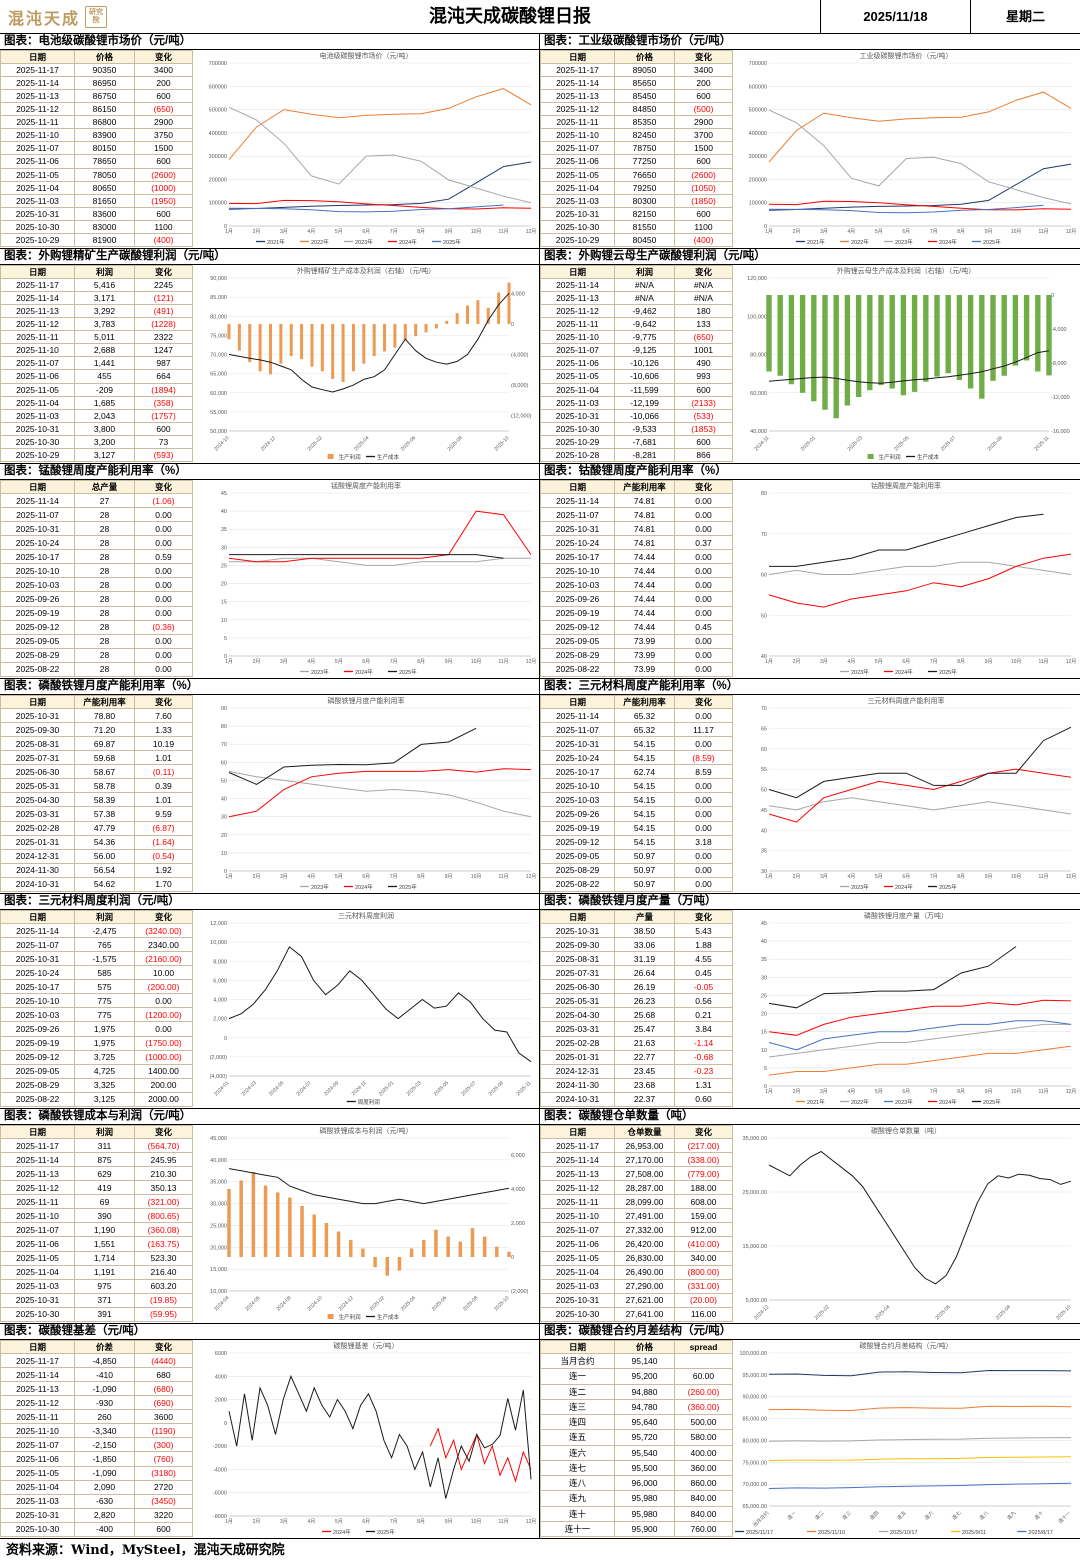  Describe the element at coordinates (225, 872) in the screenshot. I see `svg-text: 0` at that location.